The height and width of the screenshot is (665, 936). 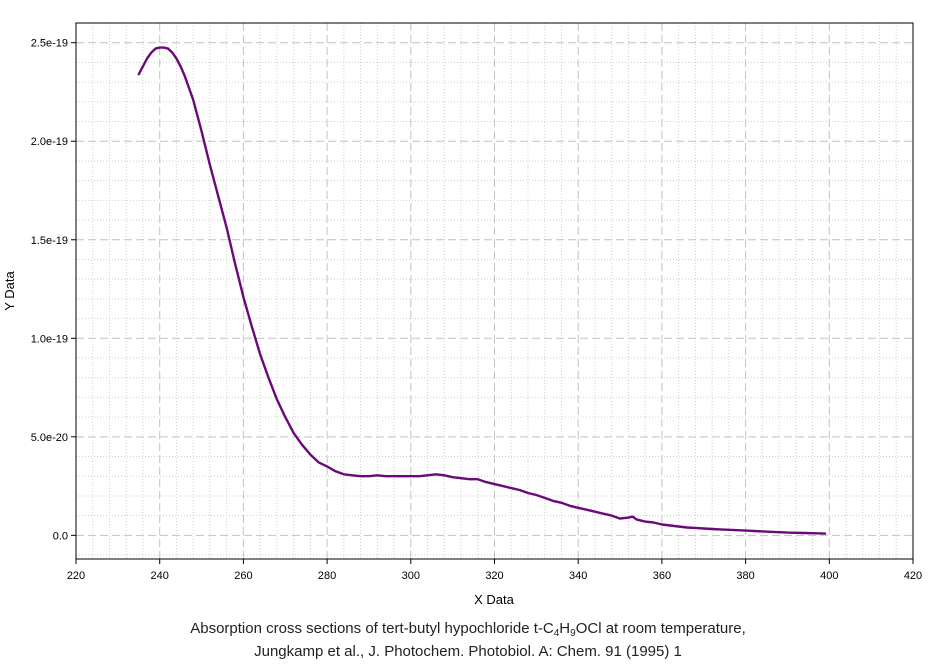 I want to click on caption-subscript-9: 9, so click(x=573, y=633).